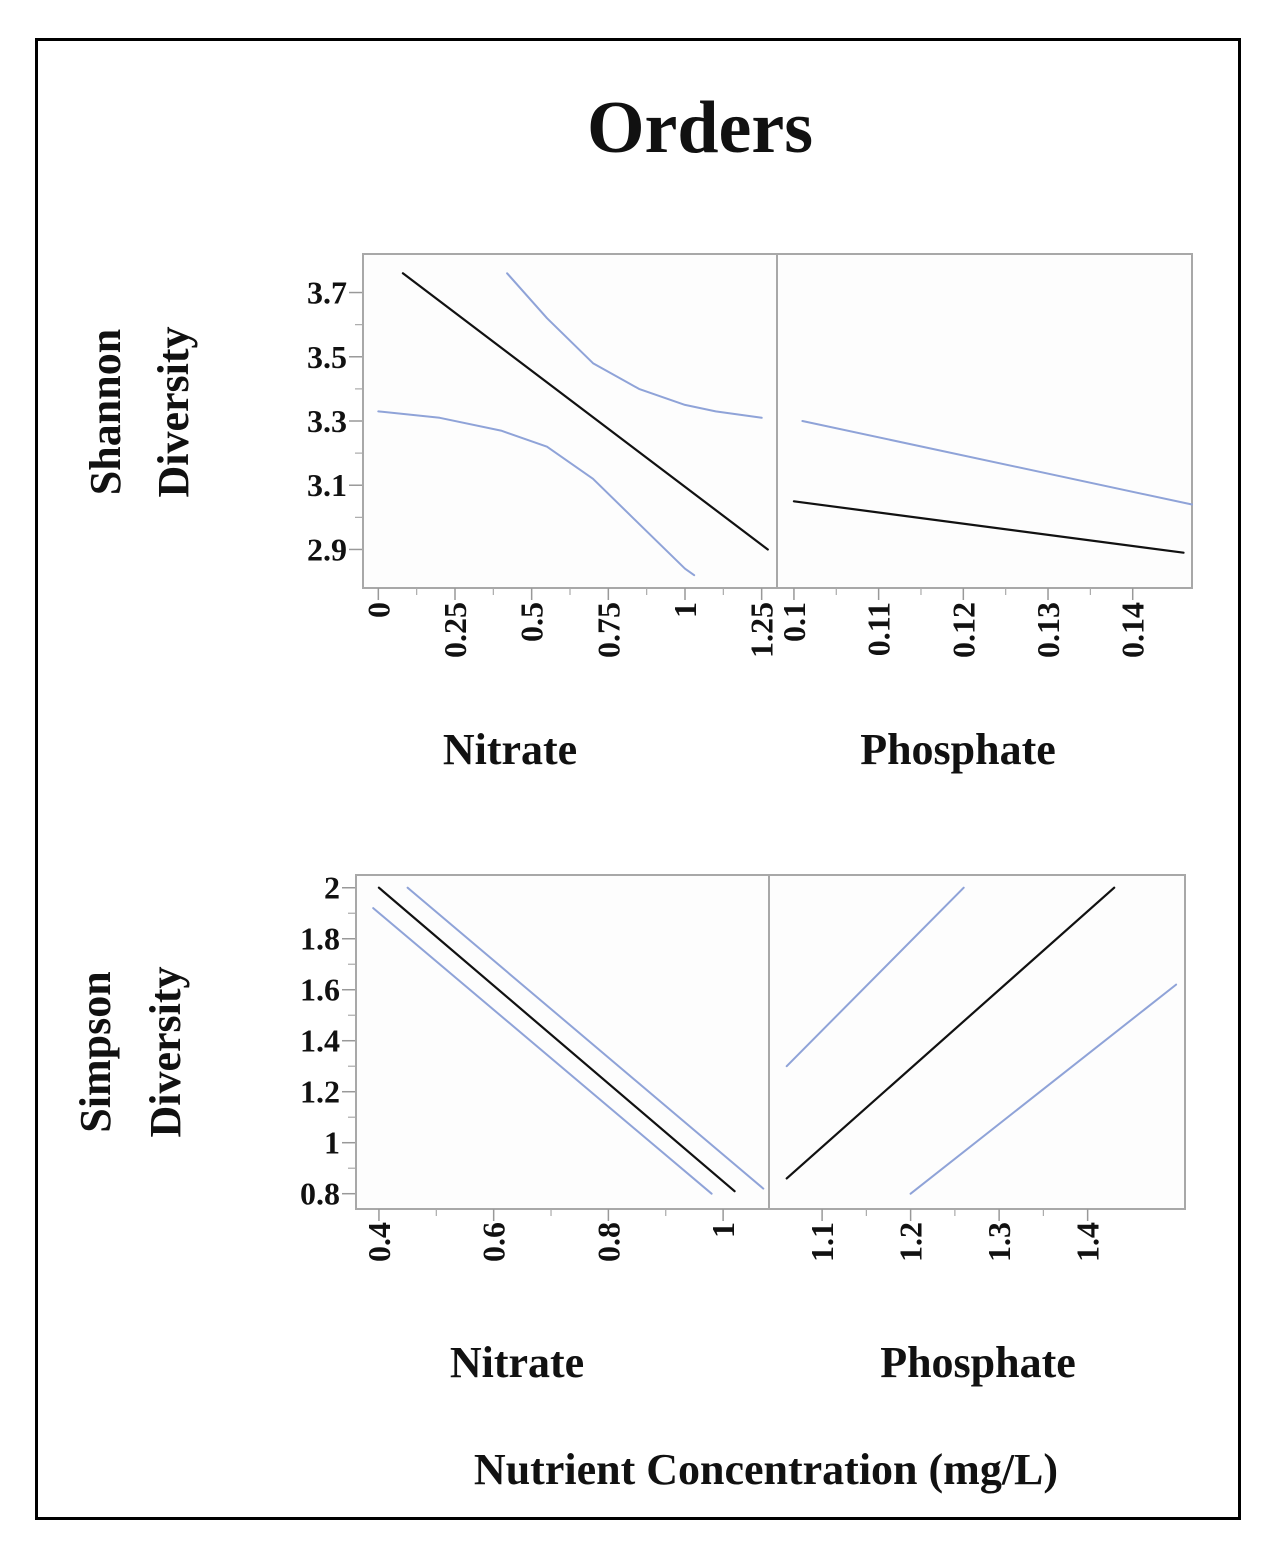 The image size is (1276, 1554). What do you see at coordinates (494, 1242) in the screenshot?
I see `x-tick-label: 0.6` at bounding box center [494, 1242].